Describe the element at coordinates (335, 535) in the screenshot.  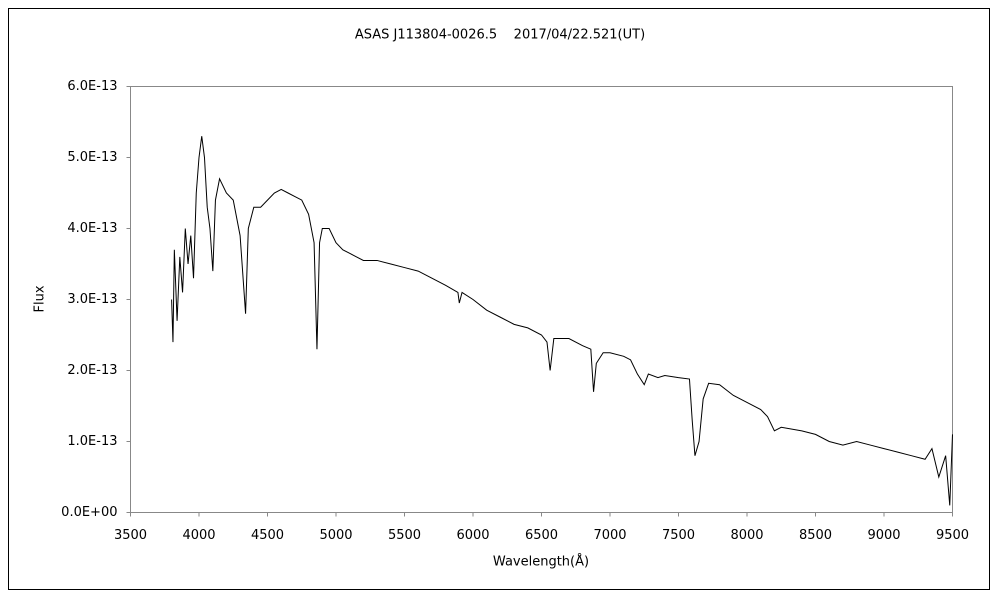
I see `x-tick-label: 5000` at that location.